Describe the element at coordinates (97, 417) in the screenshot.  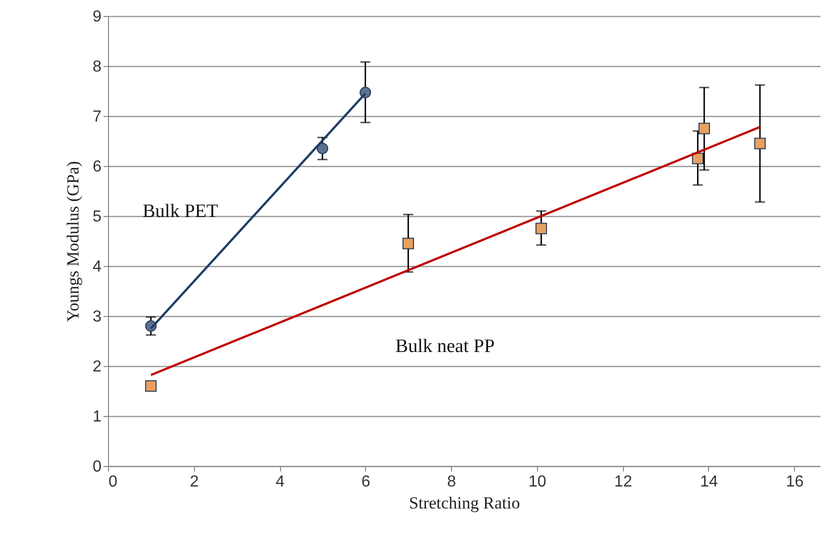
I see `y-tick-label: 1` at that location.